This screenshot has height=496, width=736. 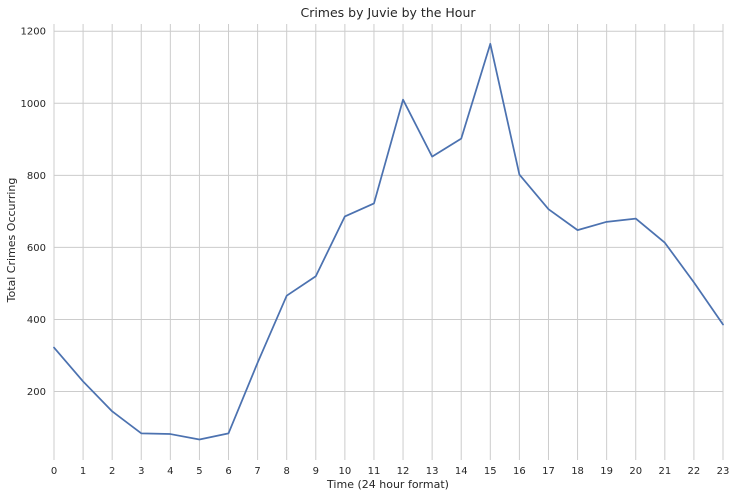 I want to click on x-tick-label: 23, so click(x=723, y=471).